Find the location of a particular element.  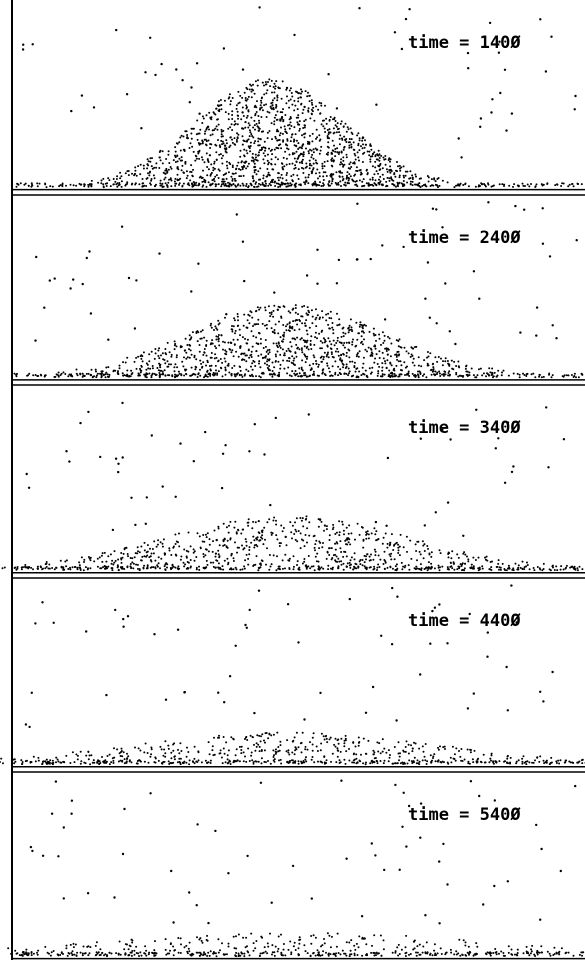

panel-time-label: time = 340Ø is located at coordinates (464, 428).